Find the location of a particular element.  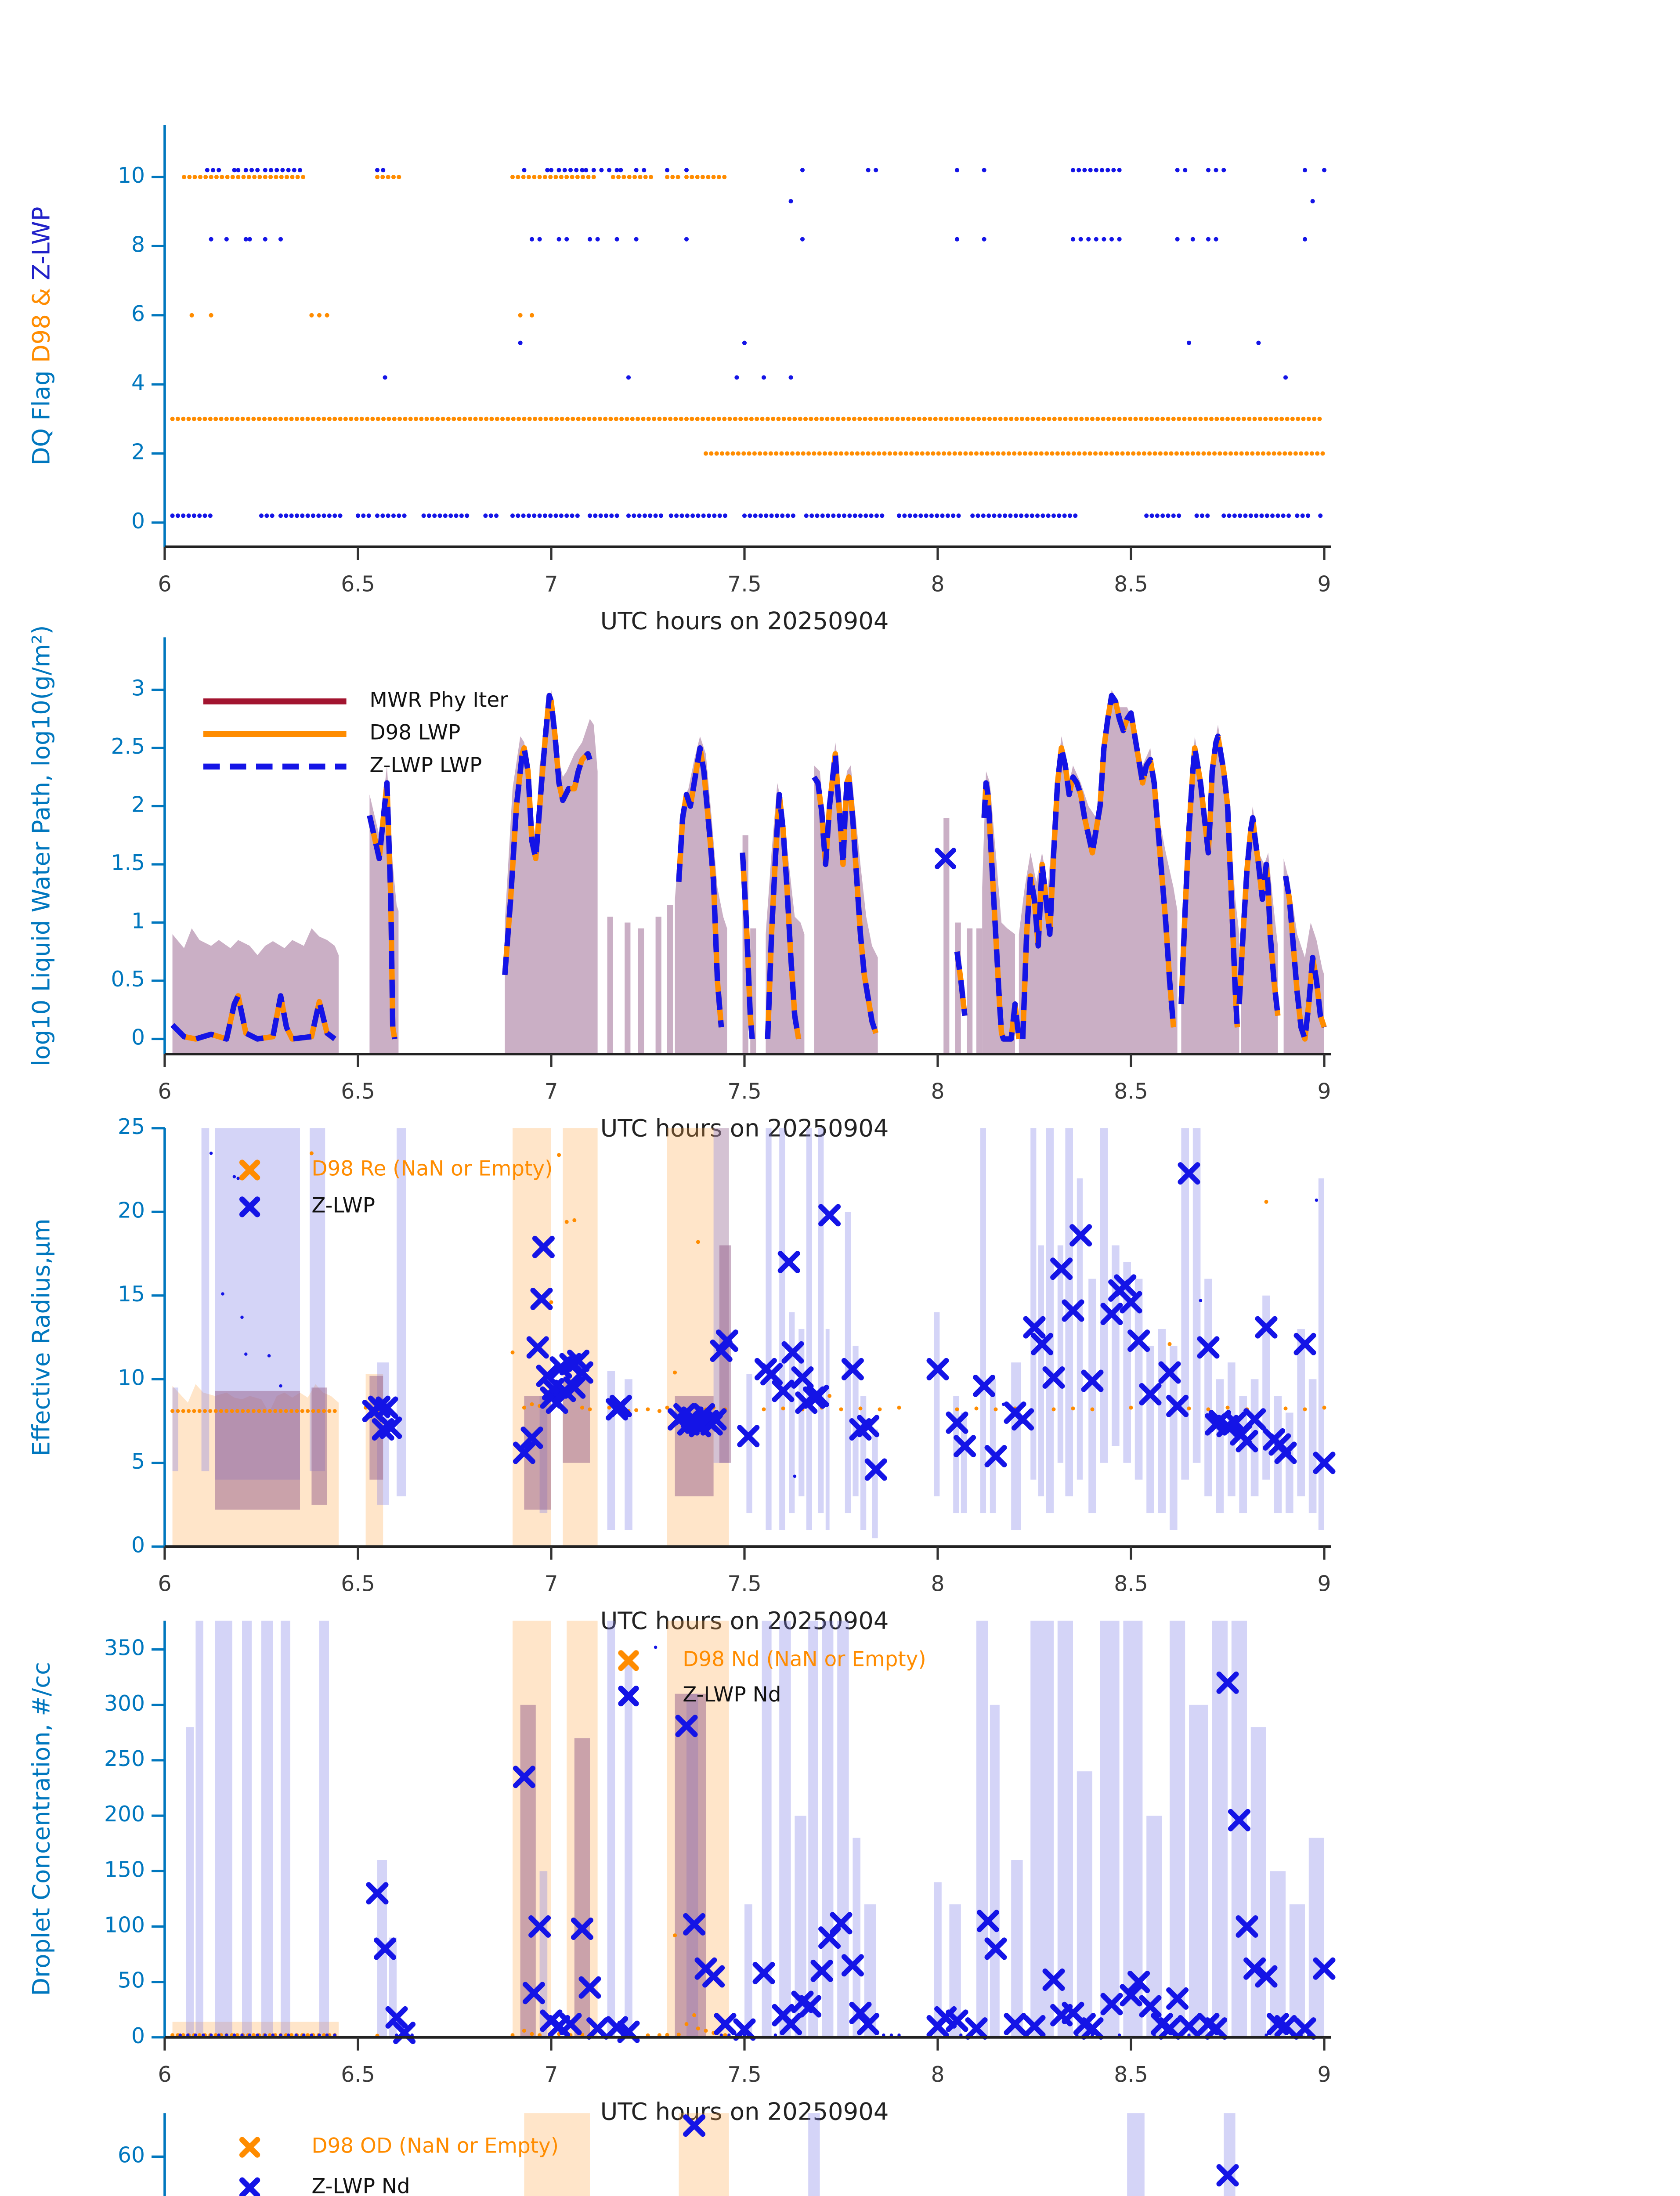

series-zlwp-nd is located at coordinates (851, 1857).